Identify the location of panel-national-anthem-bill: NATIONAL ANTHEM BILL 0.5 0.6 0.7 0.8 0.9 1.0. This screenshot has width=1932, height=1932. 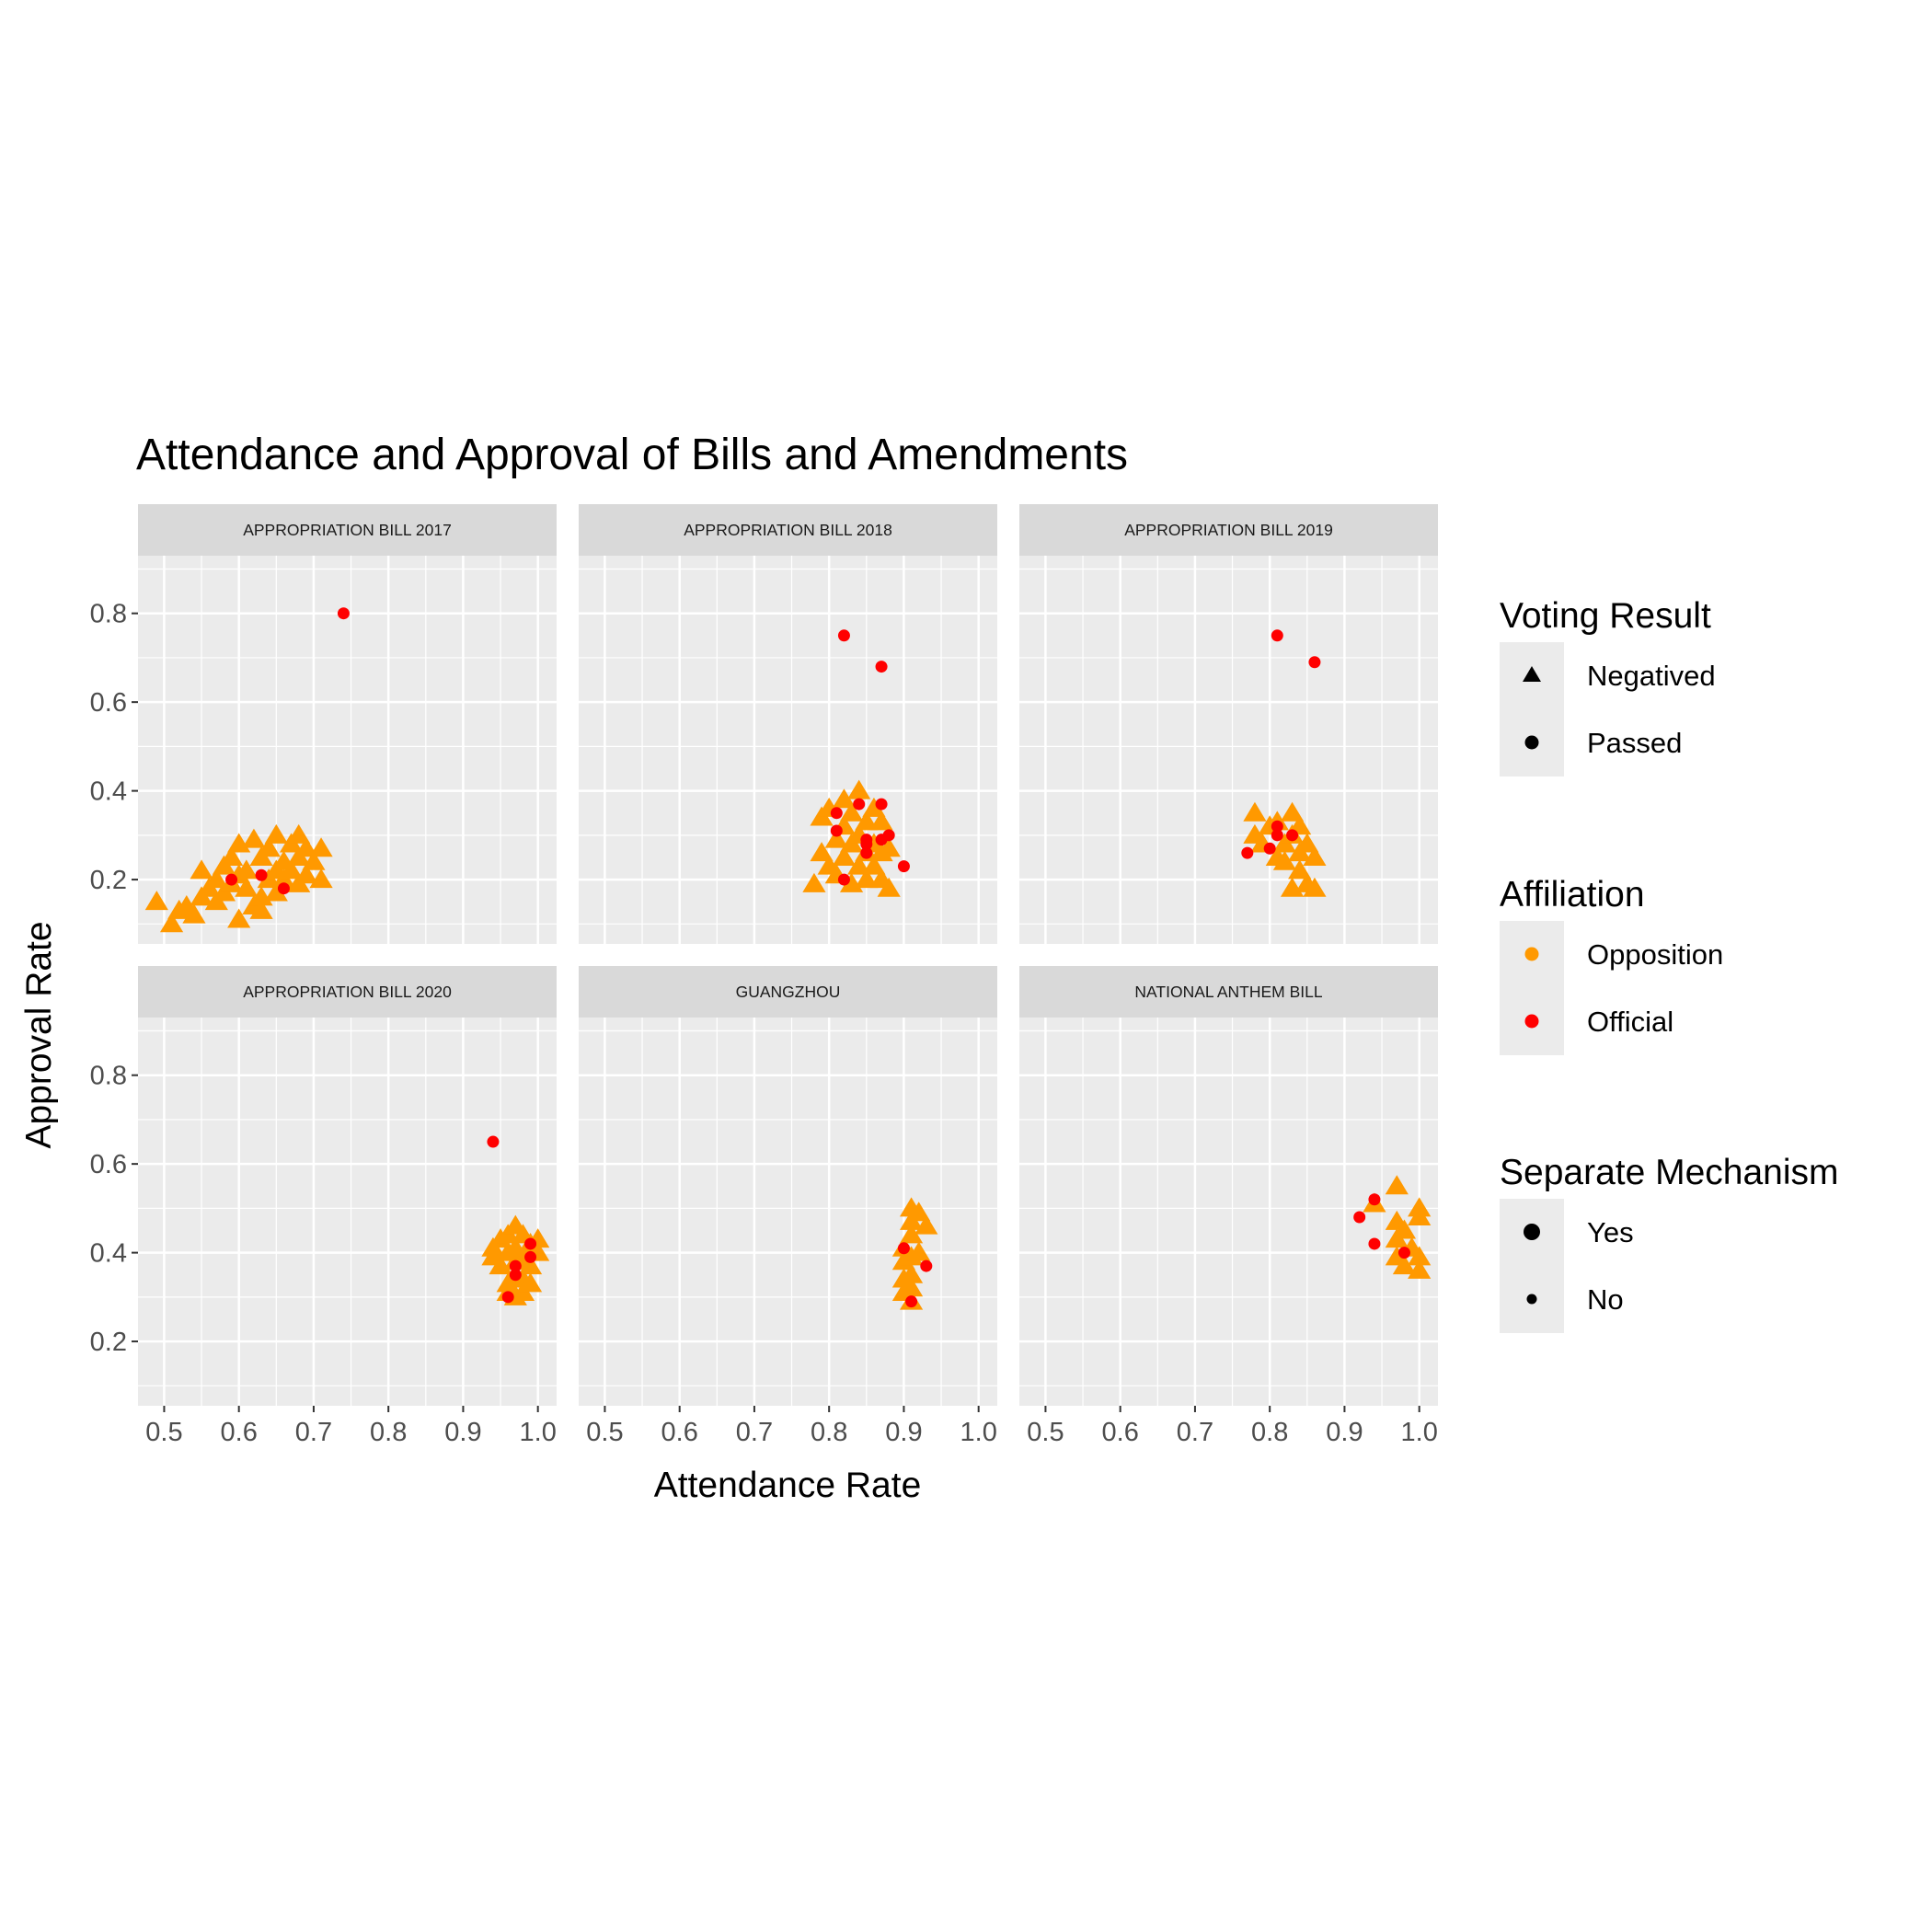
(1228, 1206).